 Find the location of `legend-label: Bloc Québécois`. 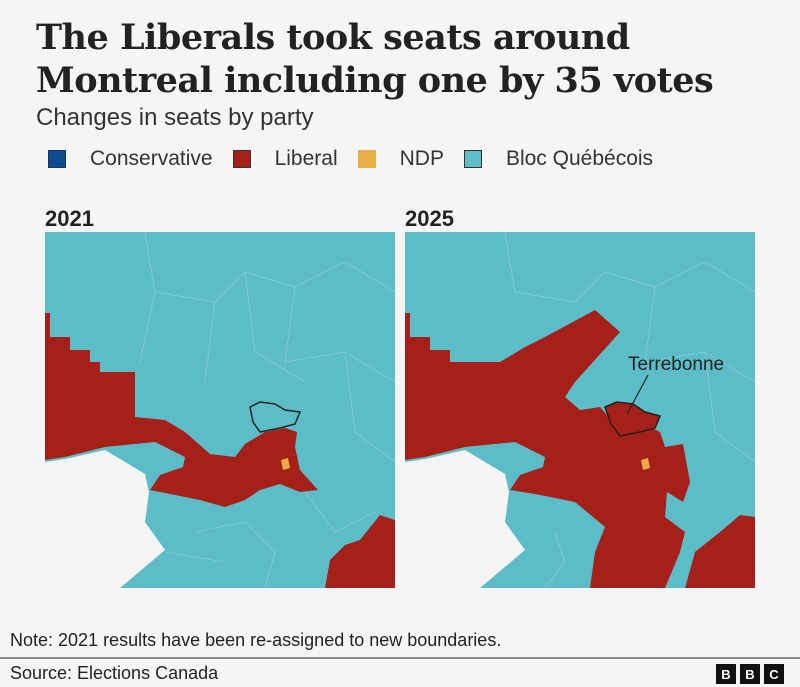

legend-label: Bloc Québécois is located at coordinates (579, 158).